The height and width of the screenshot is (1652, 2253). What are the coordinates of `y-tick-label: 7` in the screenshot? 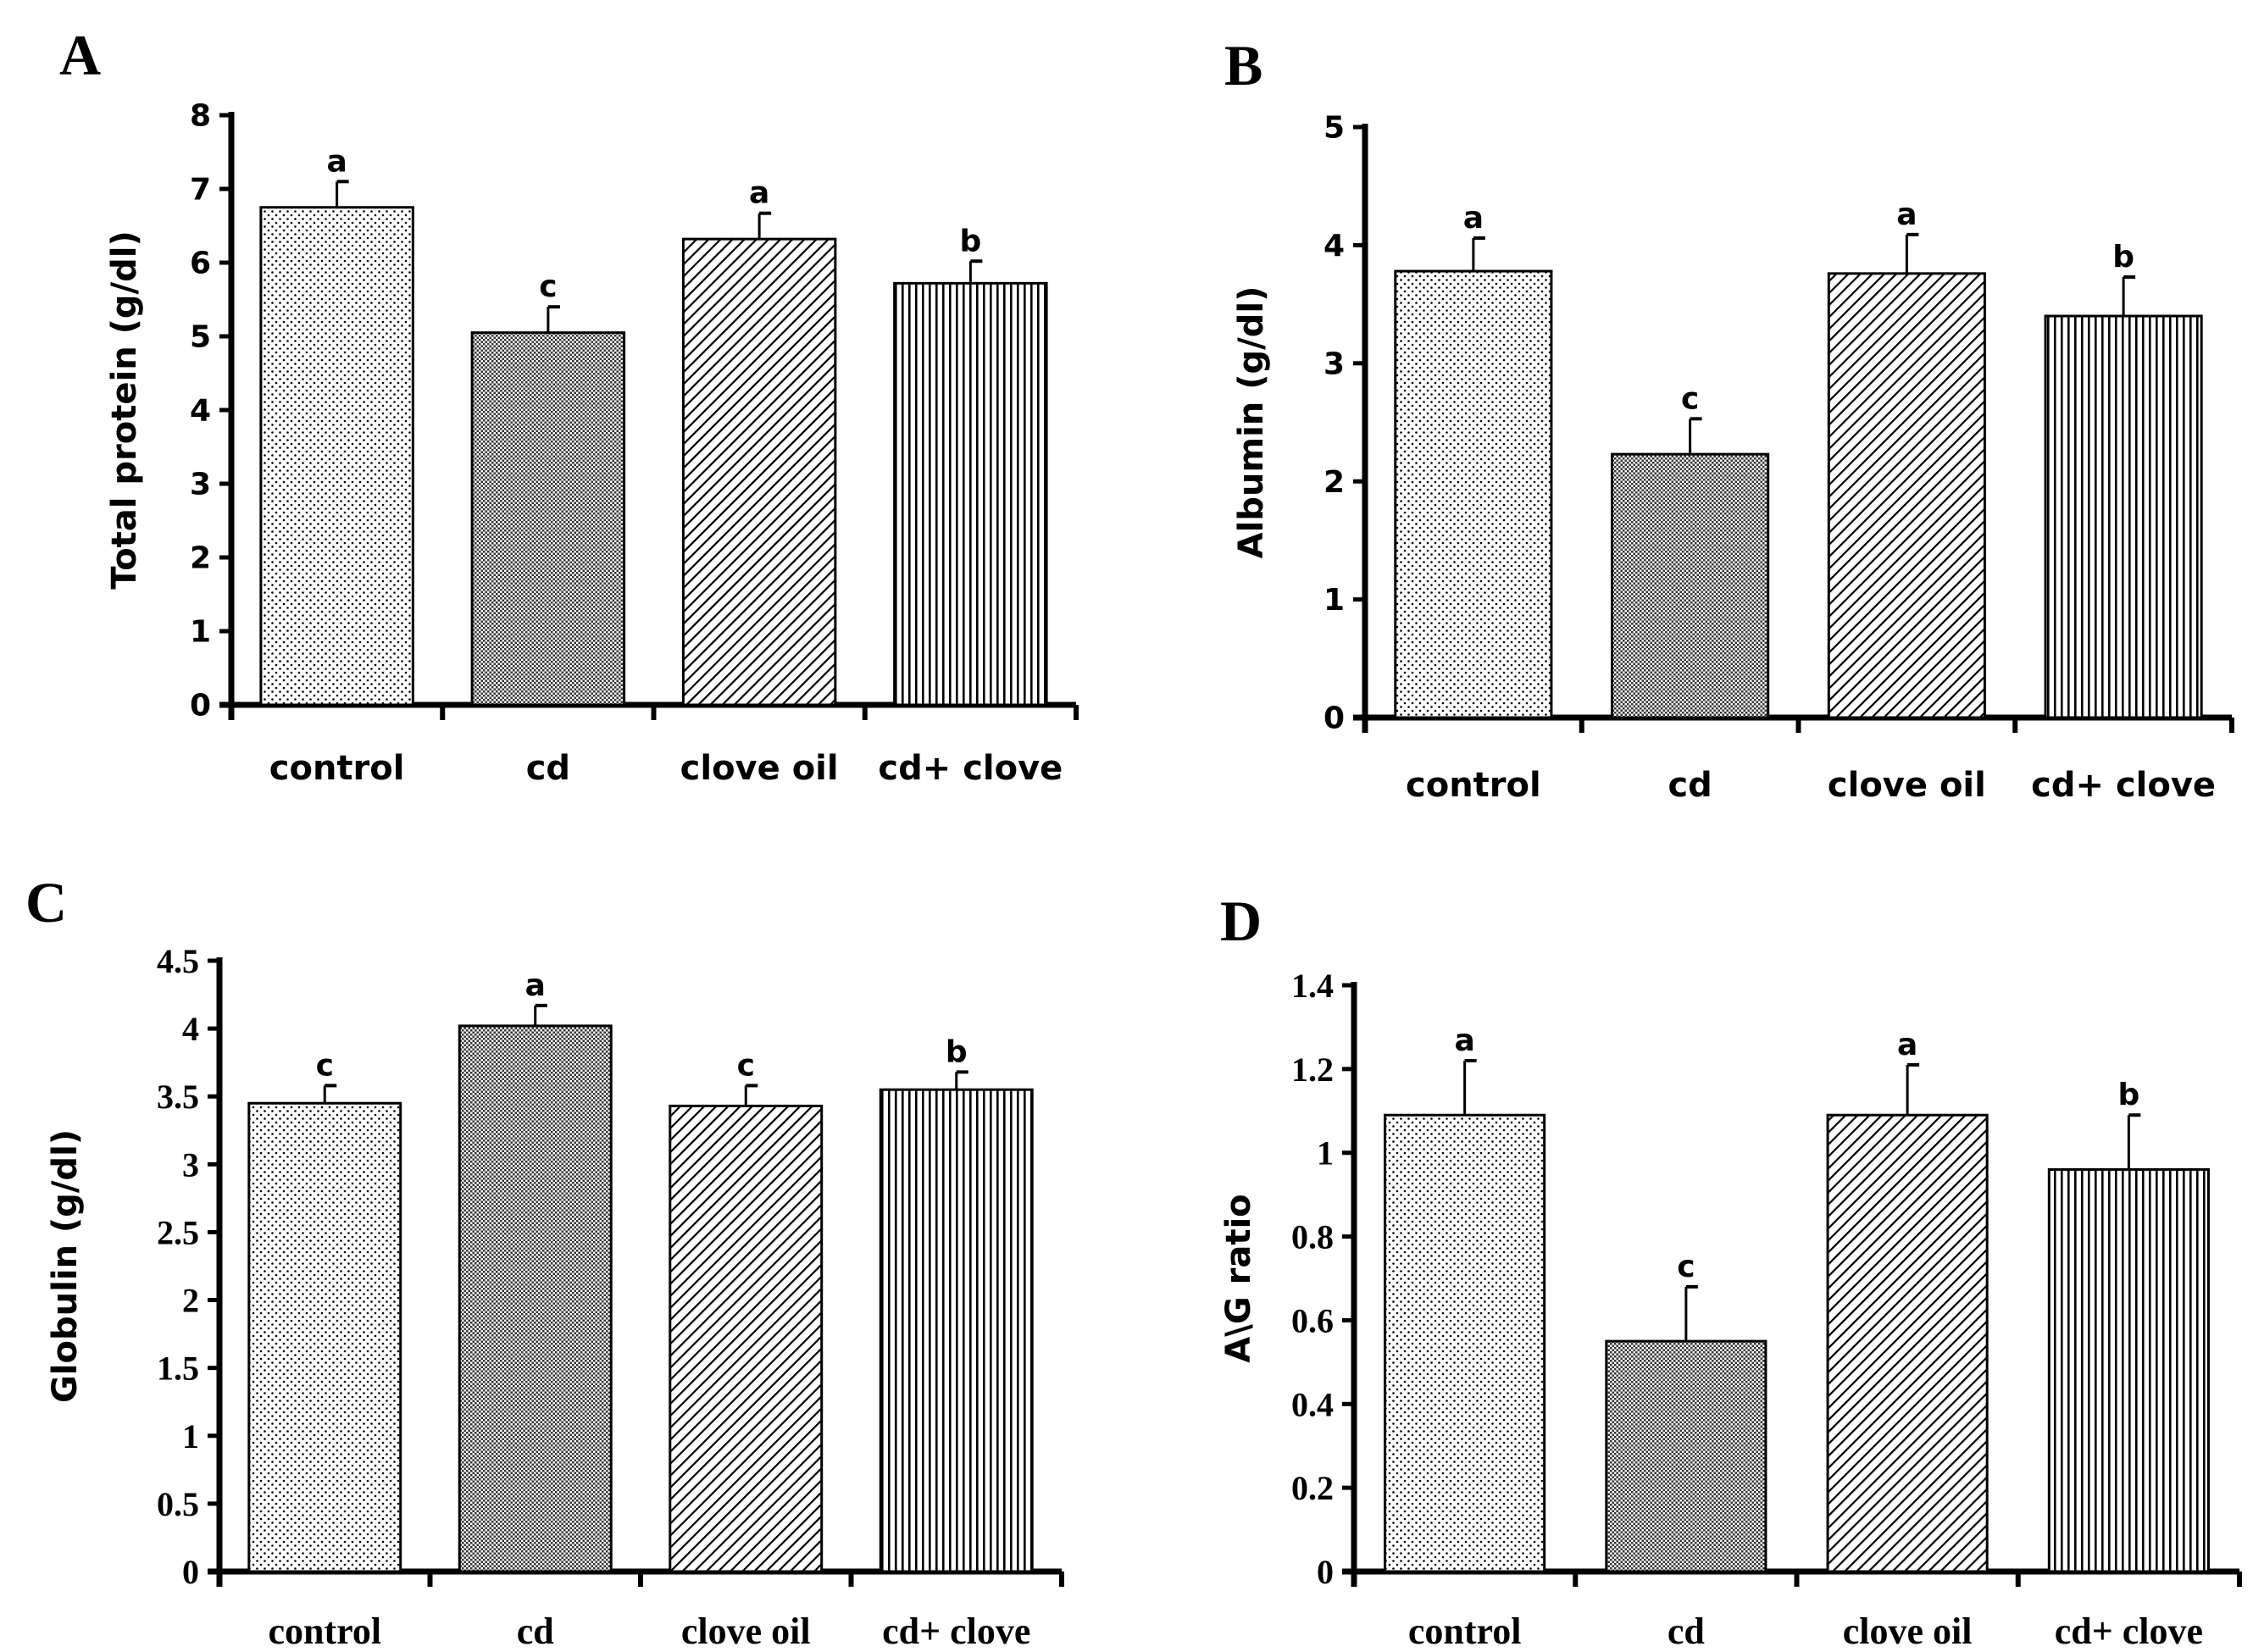 It's located at (200, 191).